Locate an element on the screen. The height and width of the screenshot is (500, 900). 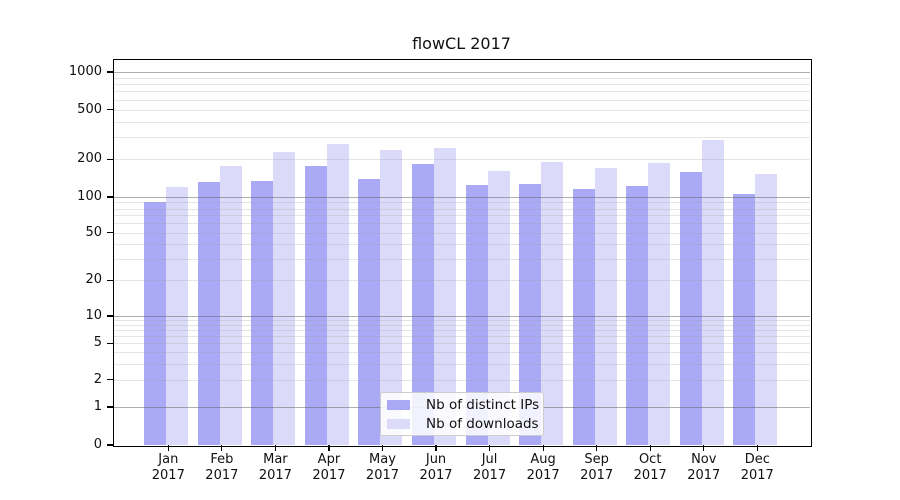
x-tick-label: Sep 2017 is located at coordinates (597, 468).